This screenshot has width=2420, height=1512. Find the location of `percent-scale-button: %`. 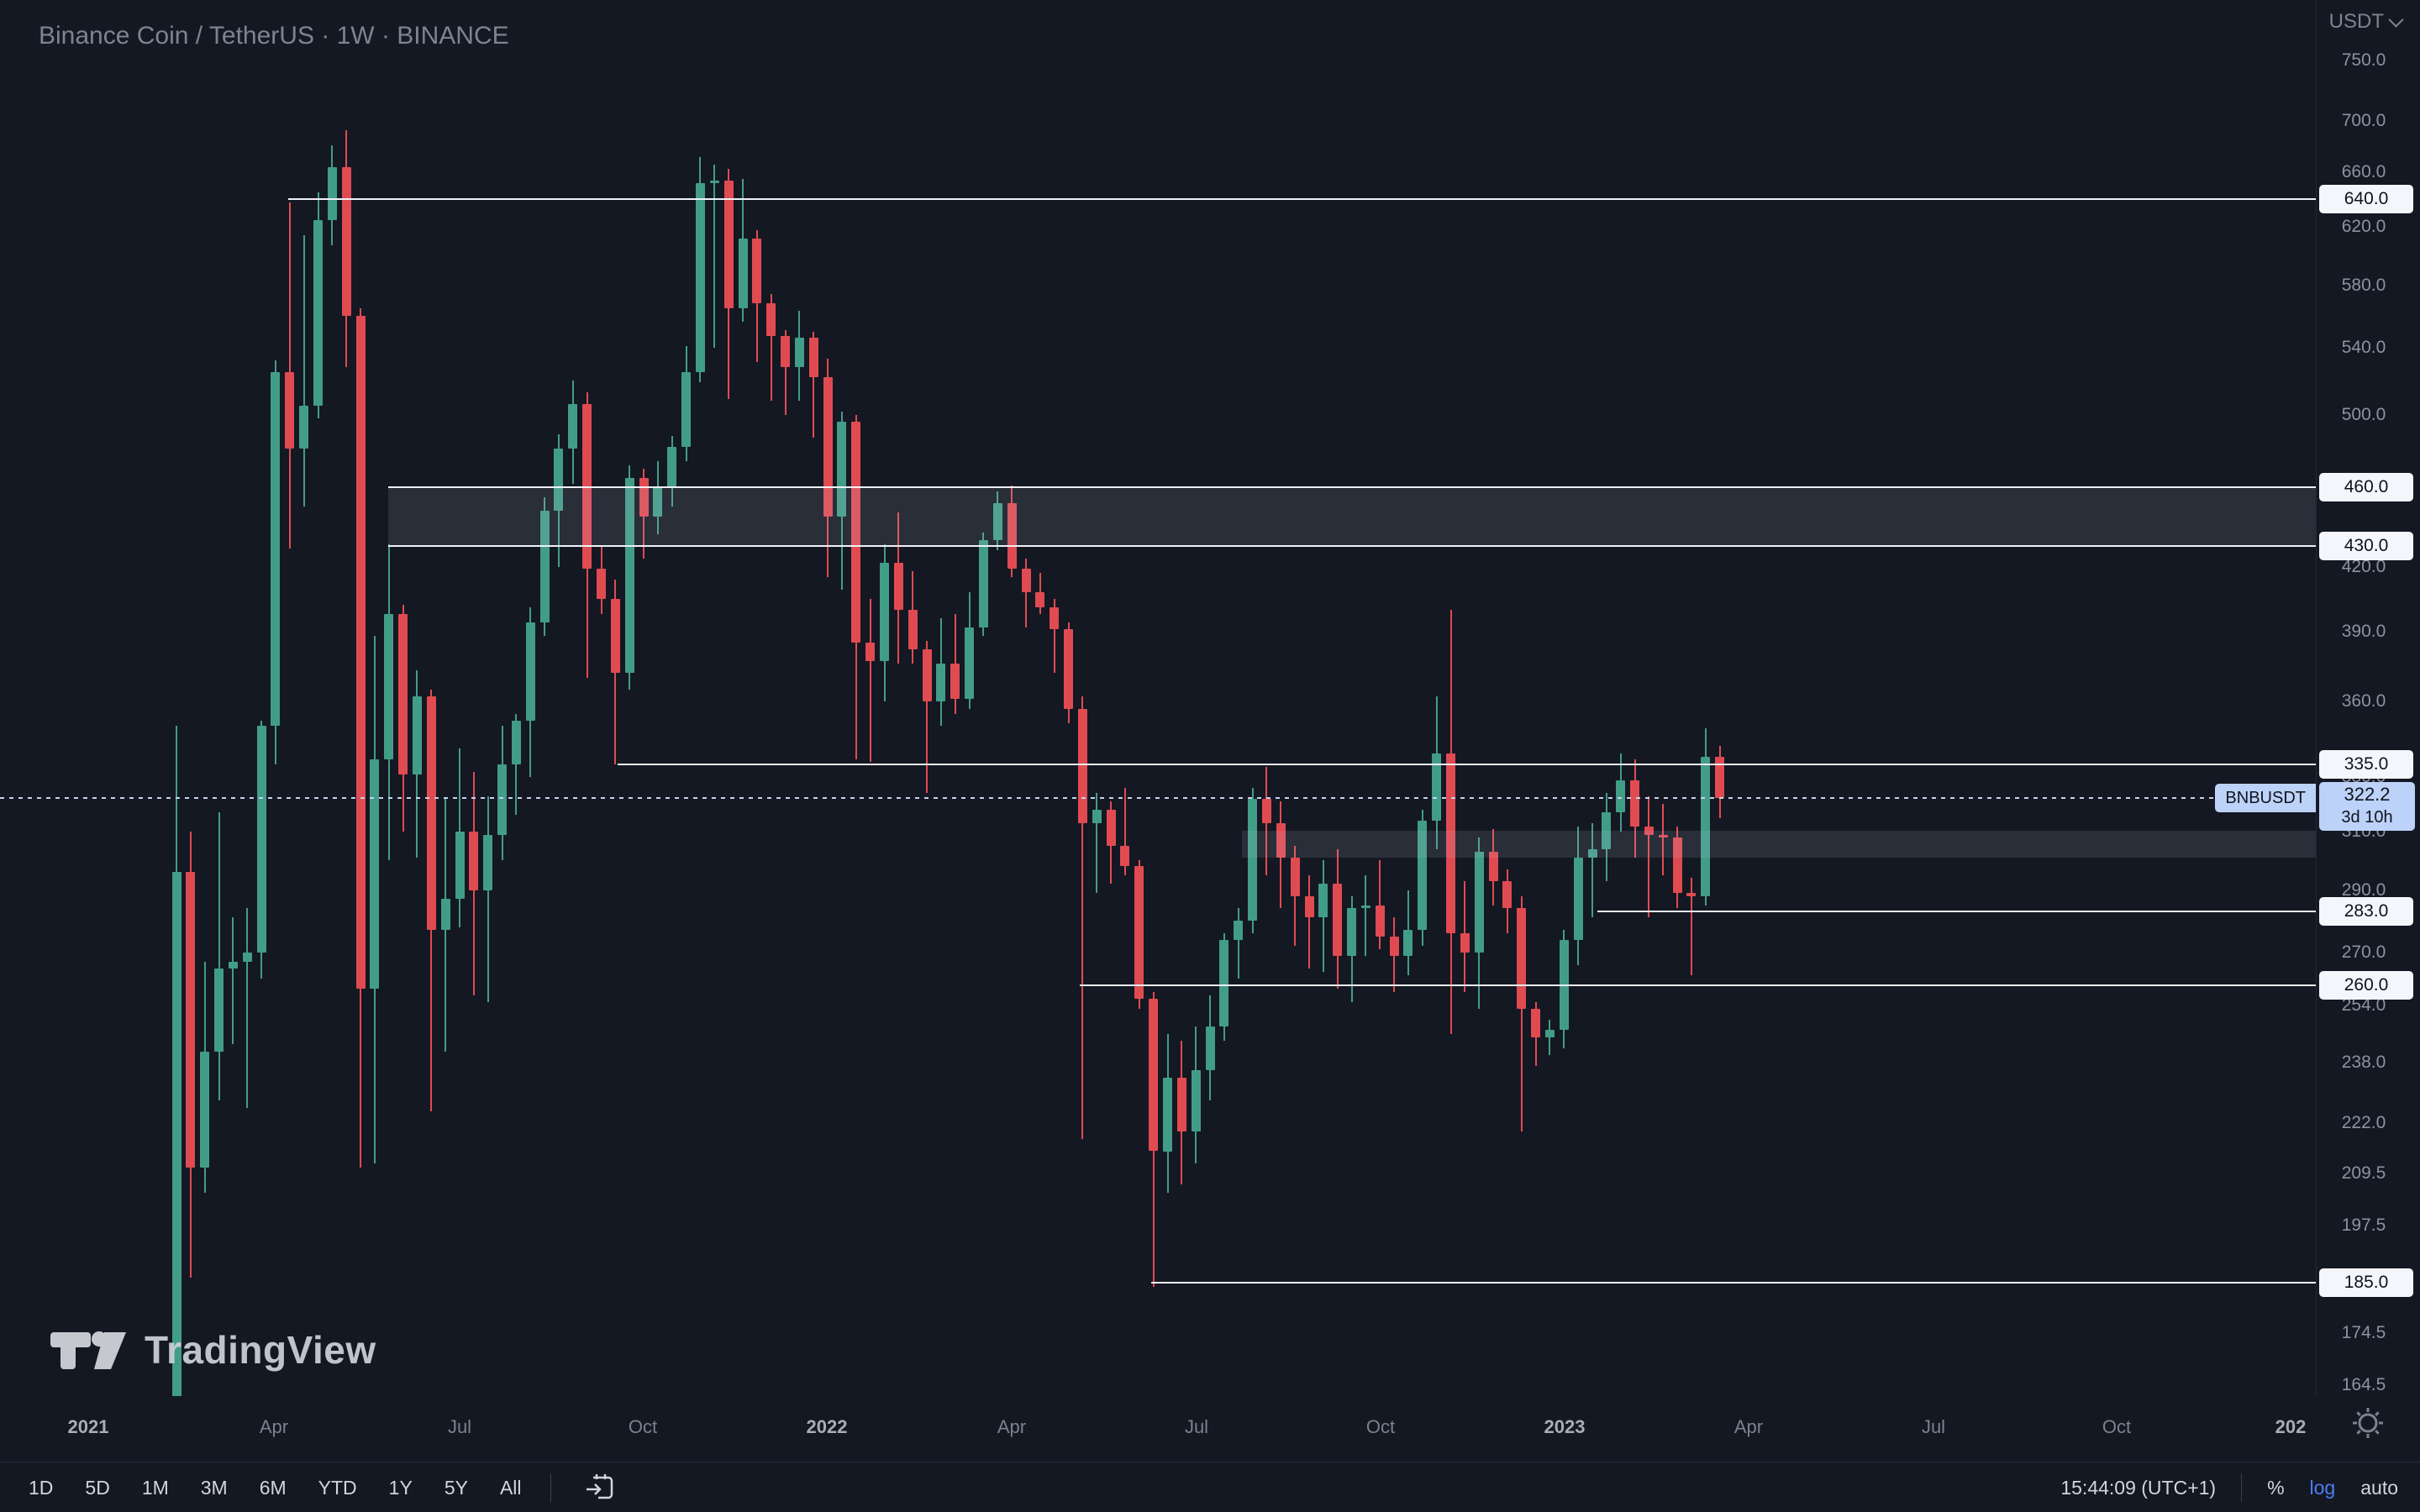

percent-scale-button: % is located at coordinates (2276, 1487).